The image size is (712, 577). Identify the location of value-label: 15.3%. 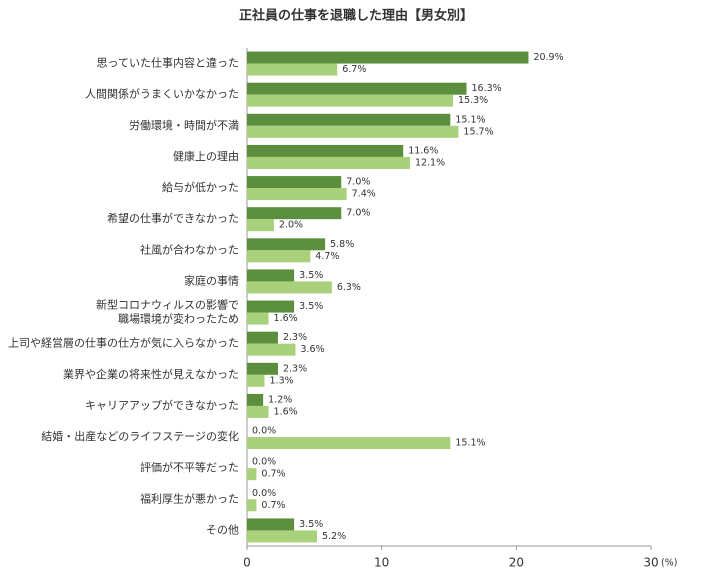
(473, 100).